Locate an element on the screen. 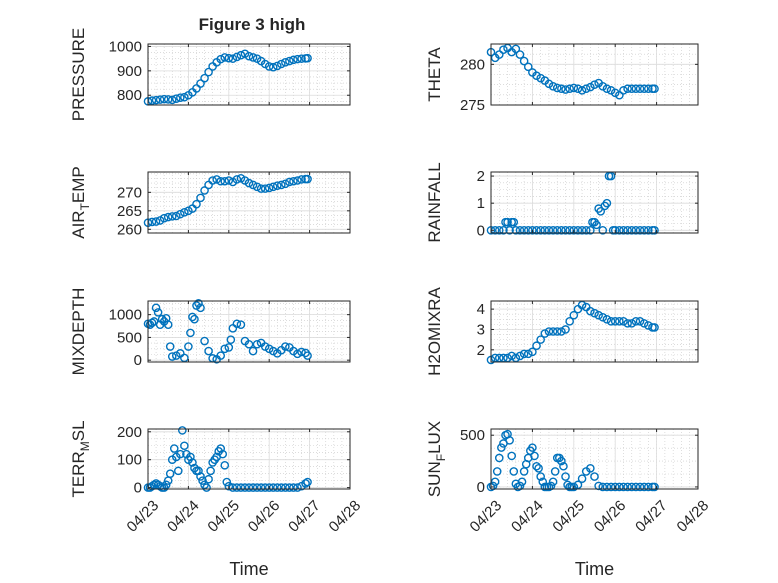  y-tick-label: 500 is located at coordinates (129, 337).